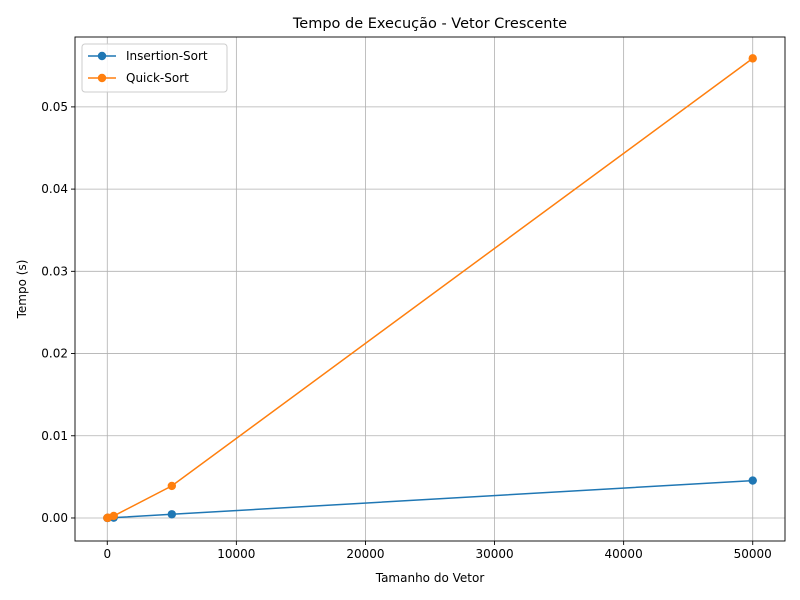 Image resolution: width=800 pixels, height=600 pixels. What do you see at coordinates (753, 554) in the screenshot?
I see `x-tick-label: 50000` at bounding box center [753, 554].